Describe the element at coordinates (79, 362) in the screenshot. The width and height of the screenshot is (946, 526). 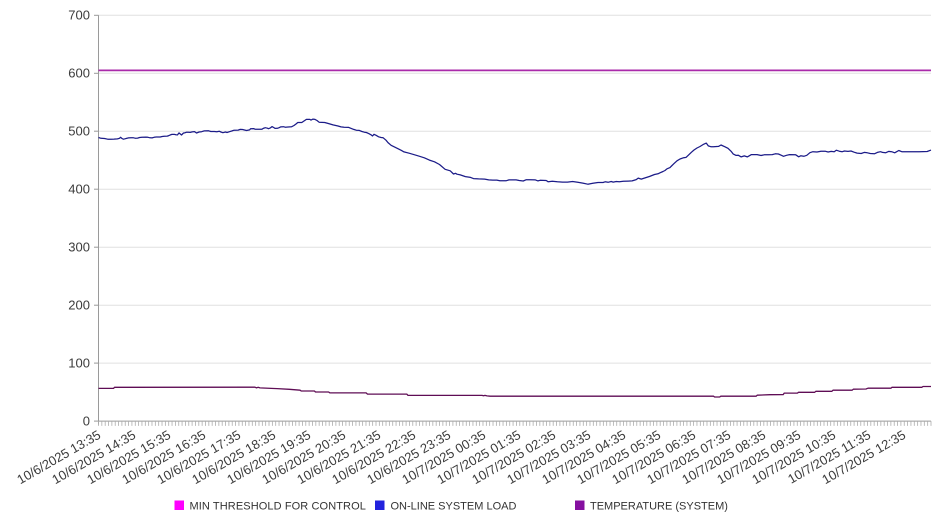
I see `svg-text: 100` at that location.